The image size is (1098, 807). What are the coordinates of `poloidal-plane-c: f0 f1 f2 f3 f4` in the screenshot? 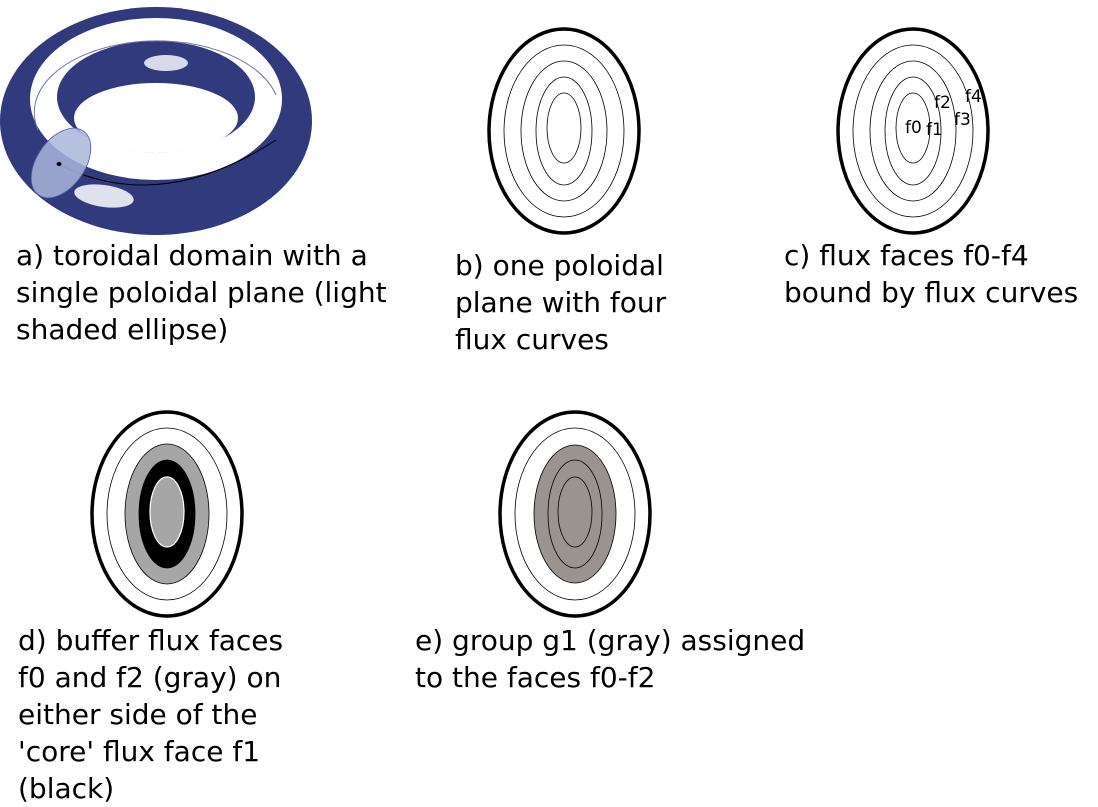 It's located at (913, 131).